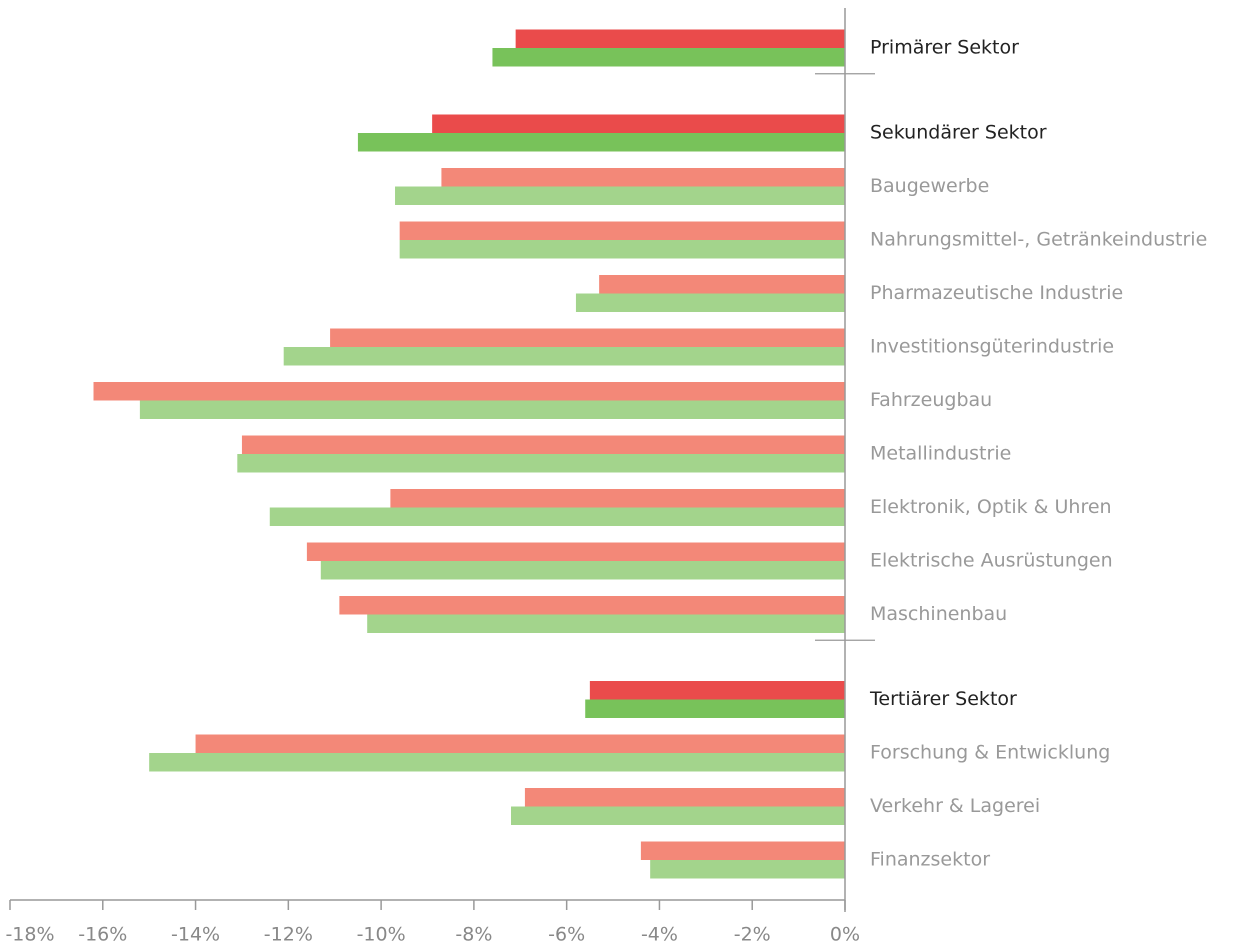  I want to click on category-label: Investitionsgüterindustrie, so click(992, 347).